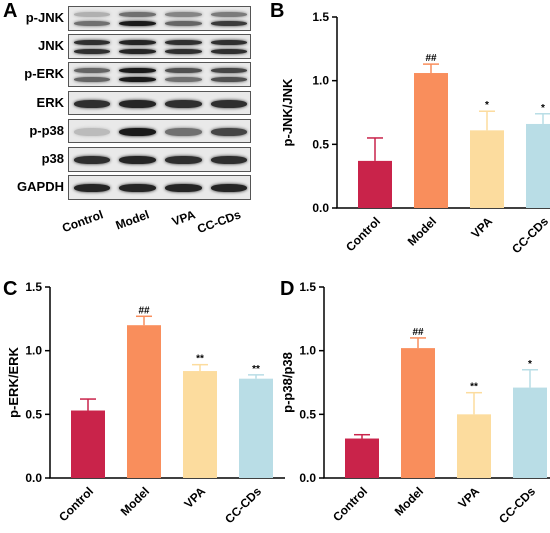 This screenshot has width=550, height=533. I want to click on panel-letter-b: B, so click(277, 11).